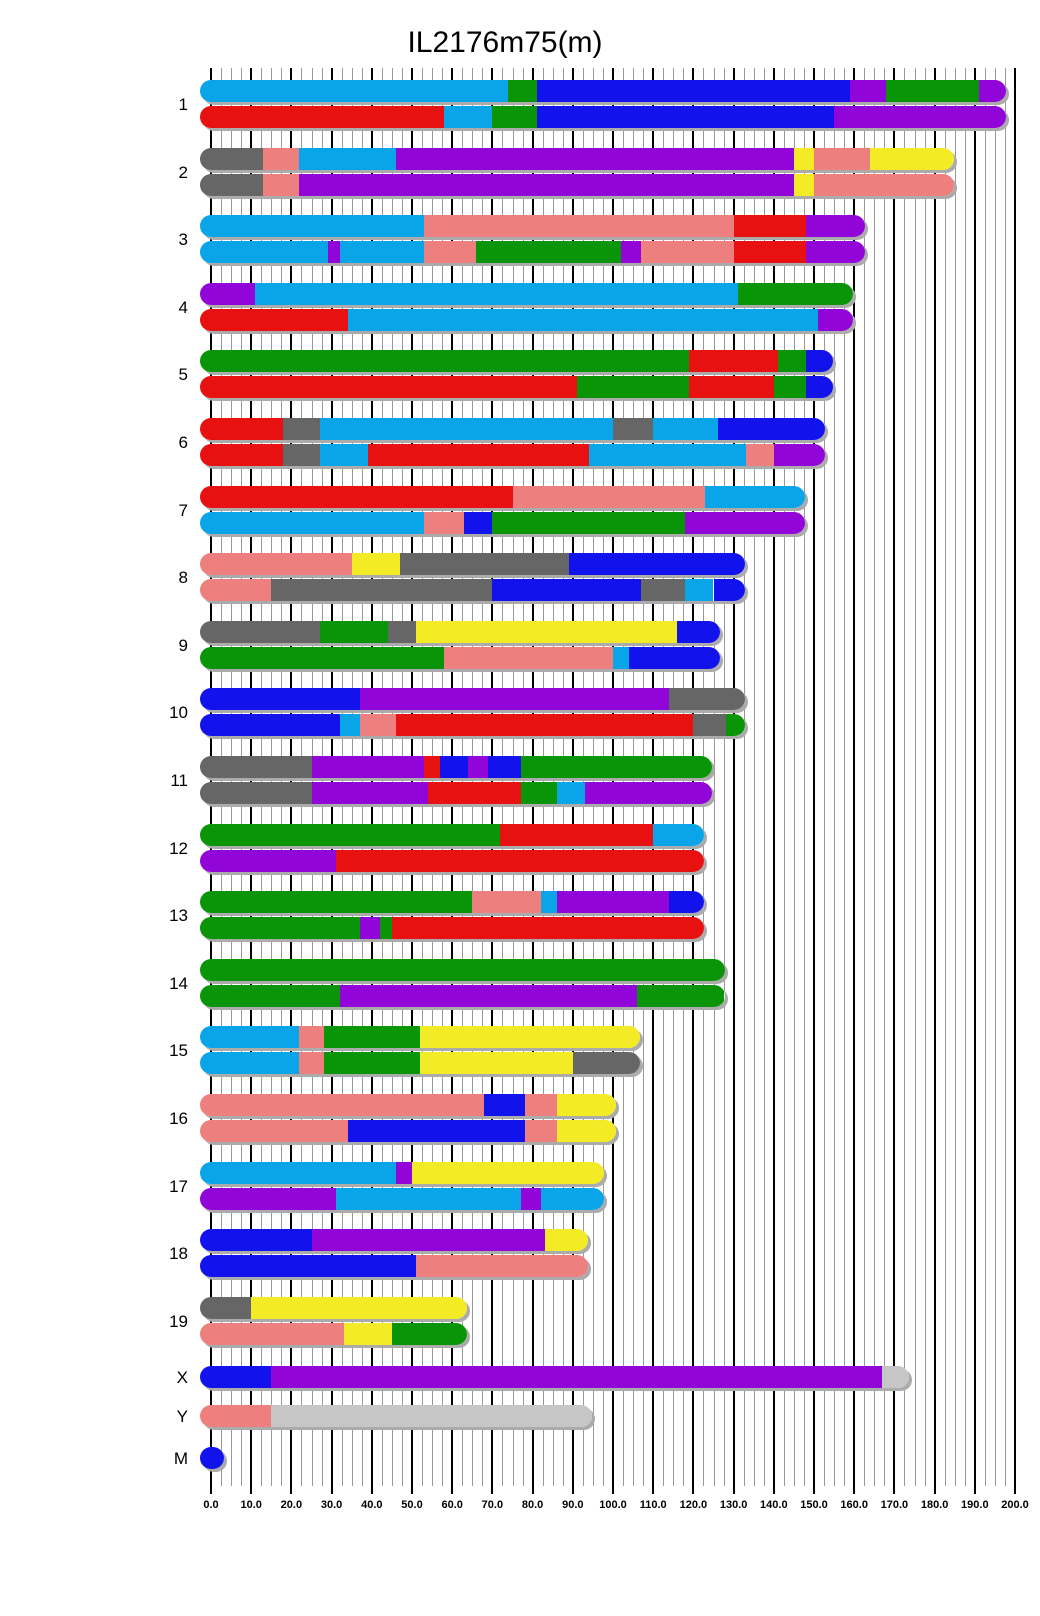 The image size is (1040, 1616). What do you see at coordinates (178, 1321) in the screenshot?
I see `chromosome-label-19: 19` at bounding box center [178, 1321].